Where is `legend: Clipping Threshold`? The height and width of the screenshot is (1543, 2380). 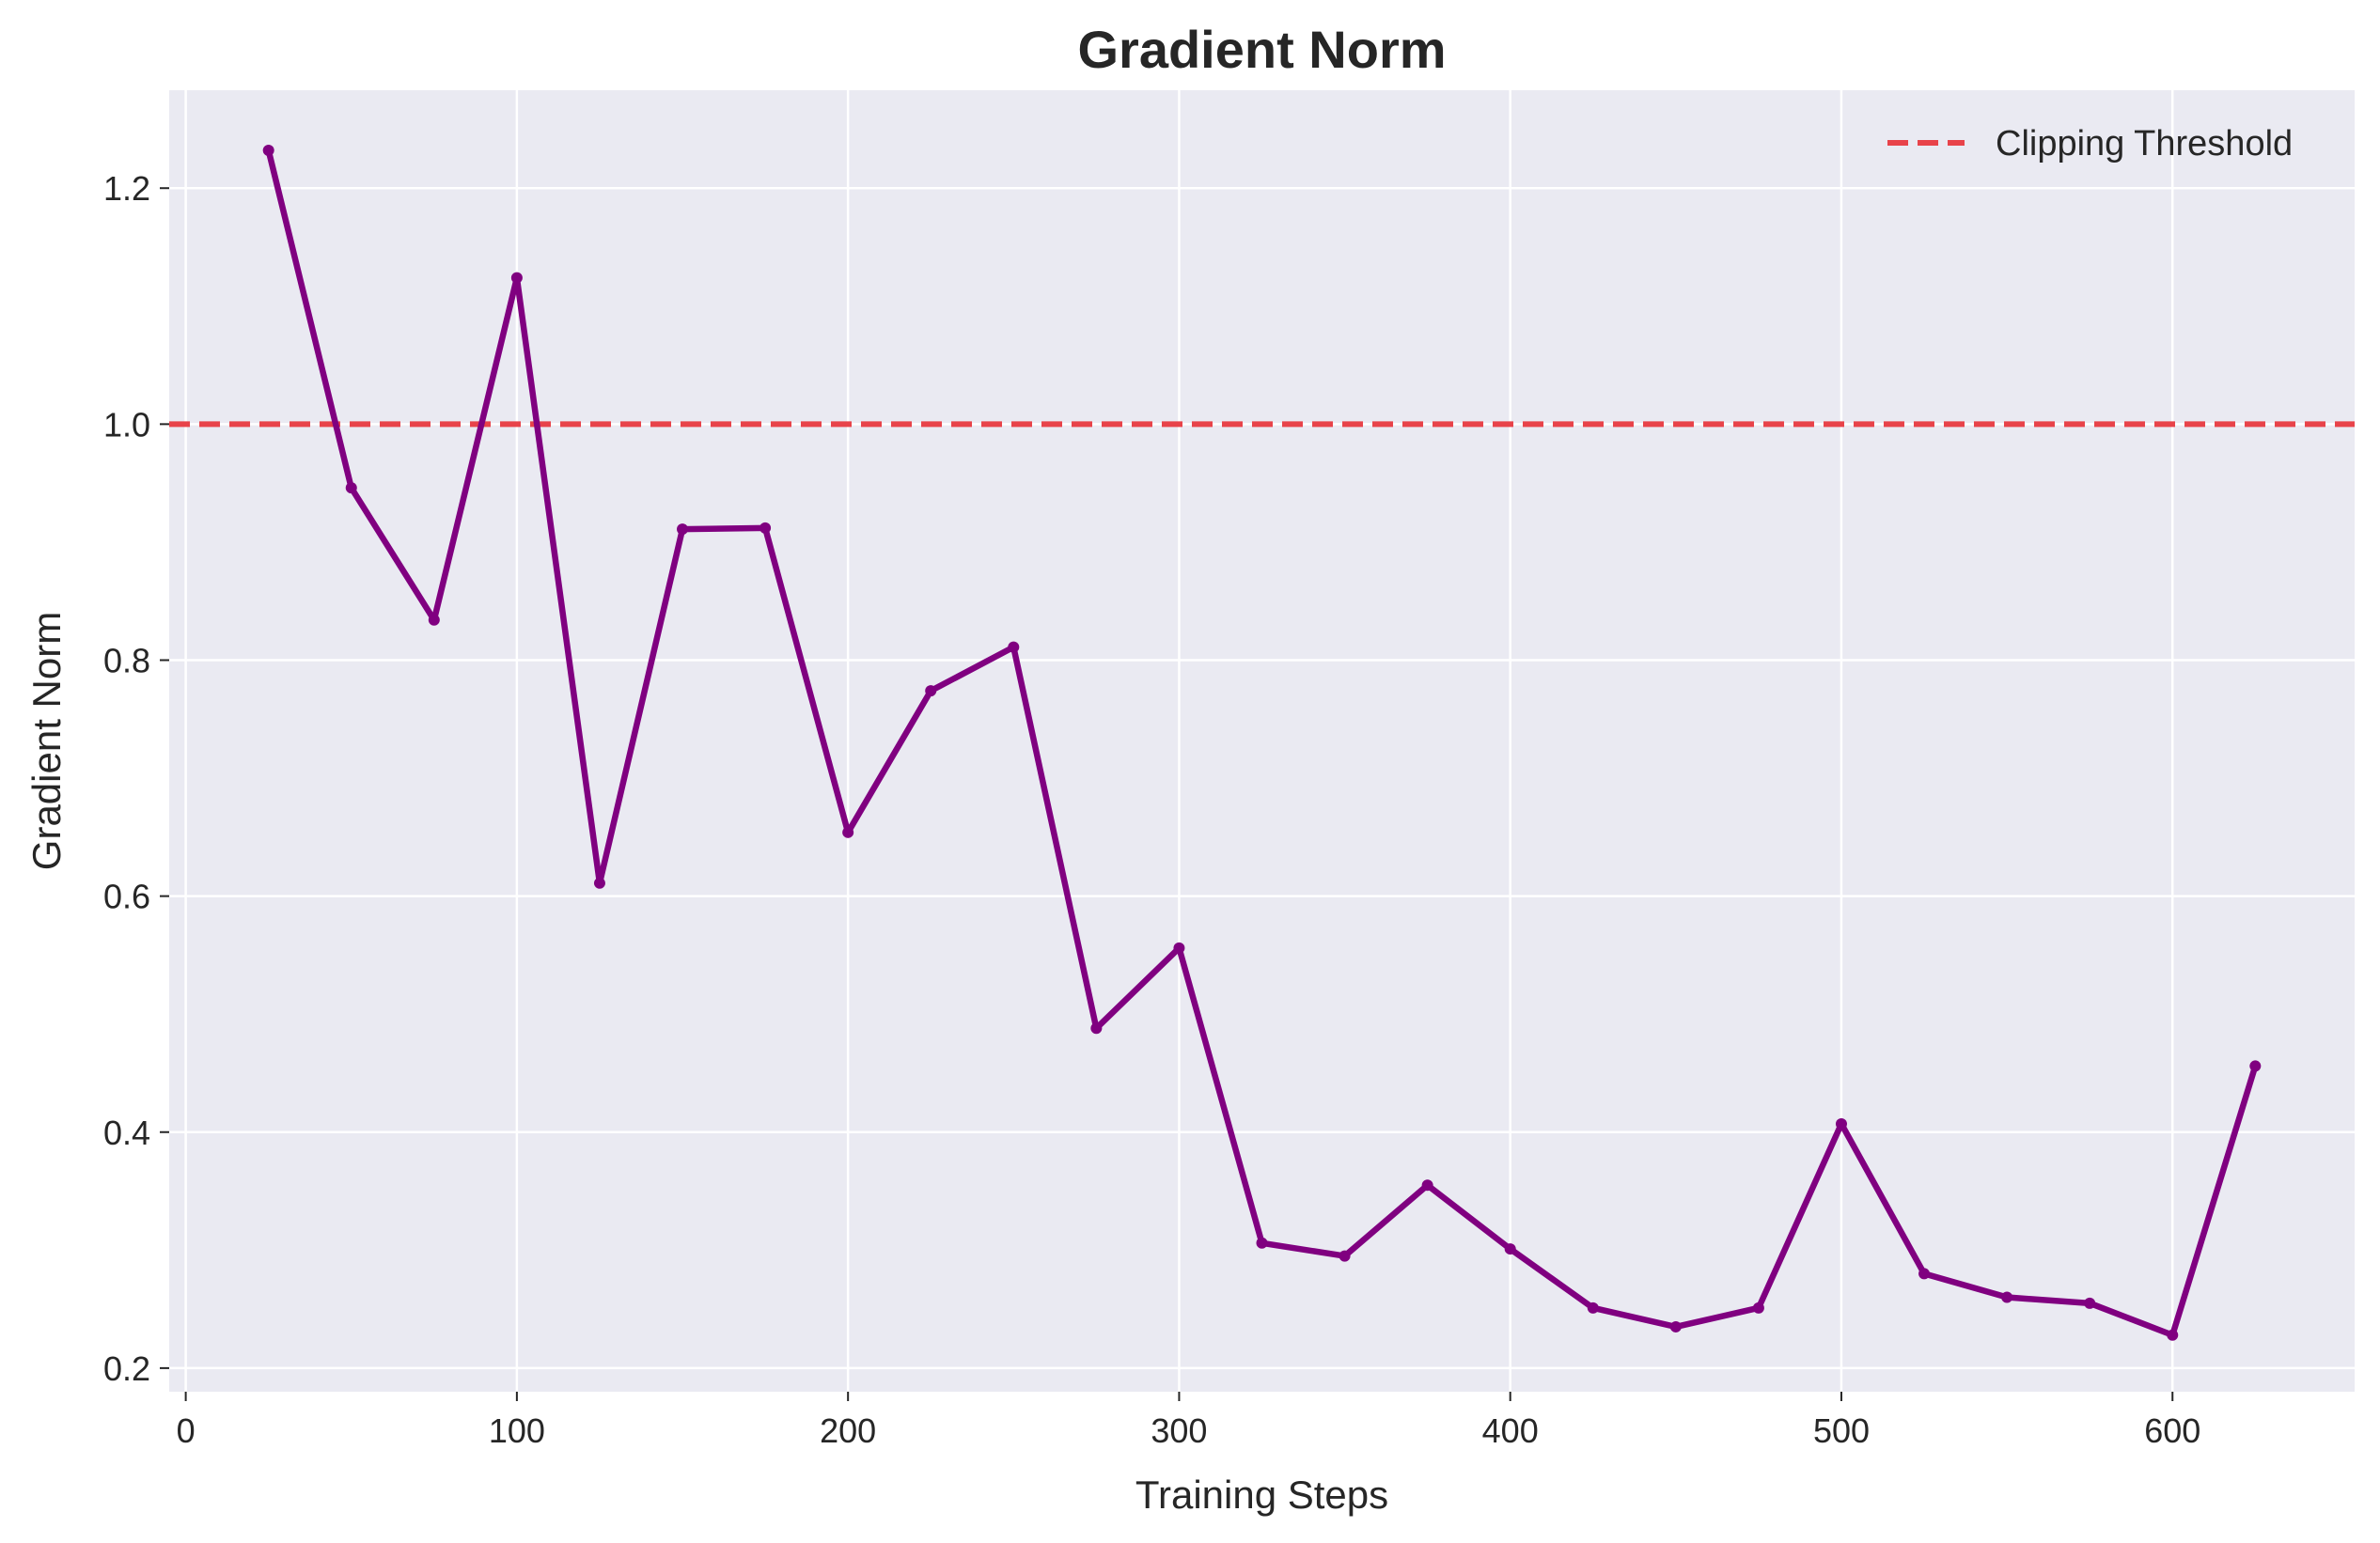
legend: Clipping Threshold is located at coordinates (2090, 144).